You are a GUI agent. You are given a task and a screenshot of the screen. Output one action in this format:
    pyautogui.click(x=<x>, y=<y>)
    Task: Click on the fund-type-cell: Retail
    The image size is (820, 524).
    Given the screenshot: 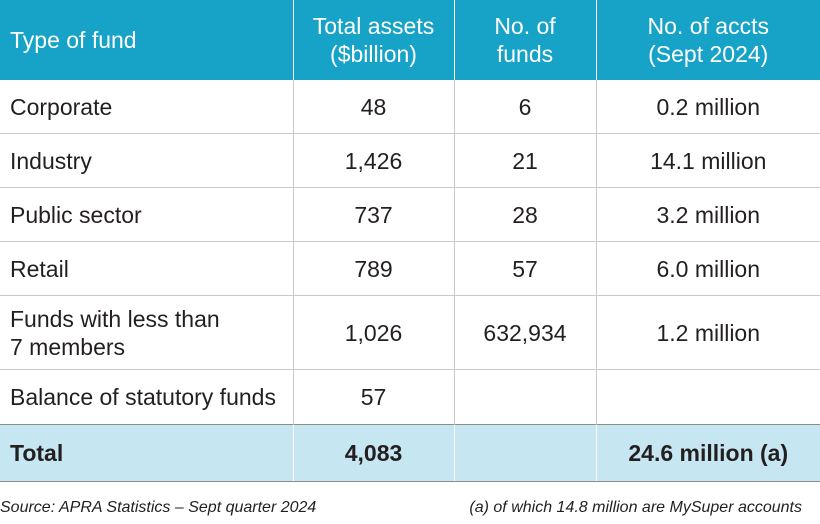 What is the action you would take?
    pyautogui.click(x=146, y=268)
    